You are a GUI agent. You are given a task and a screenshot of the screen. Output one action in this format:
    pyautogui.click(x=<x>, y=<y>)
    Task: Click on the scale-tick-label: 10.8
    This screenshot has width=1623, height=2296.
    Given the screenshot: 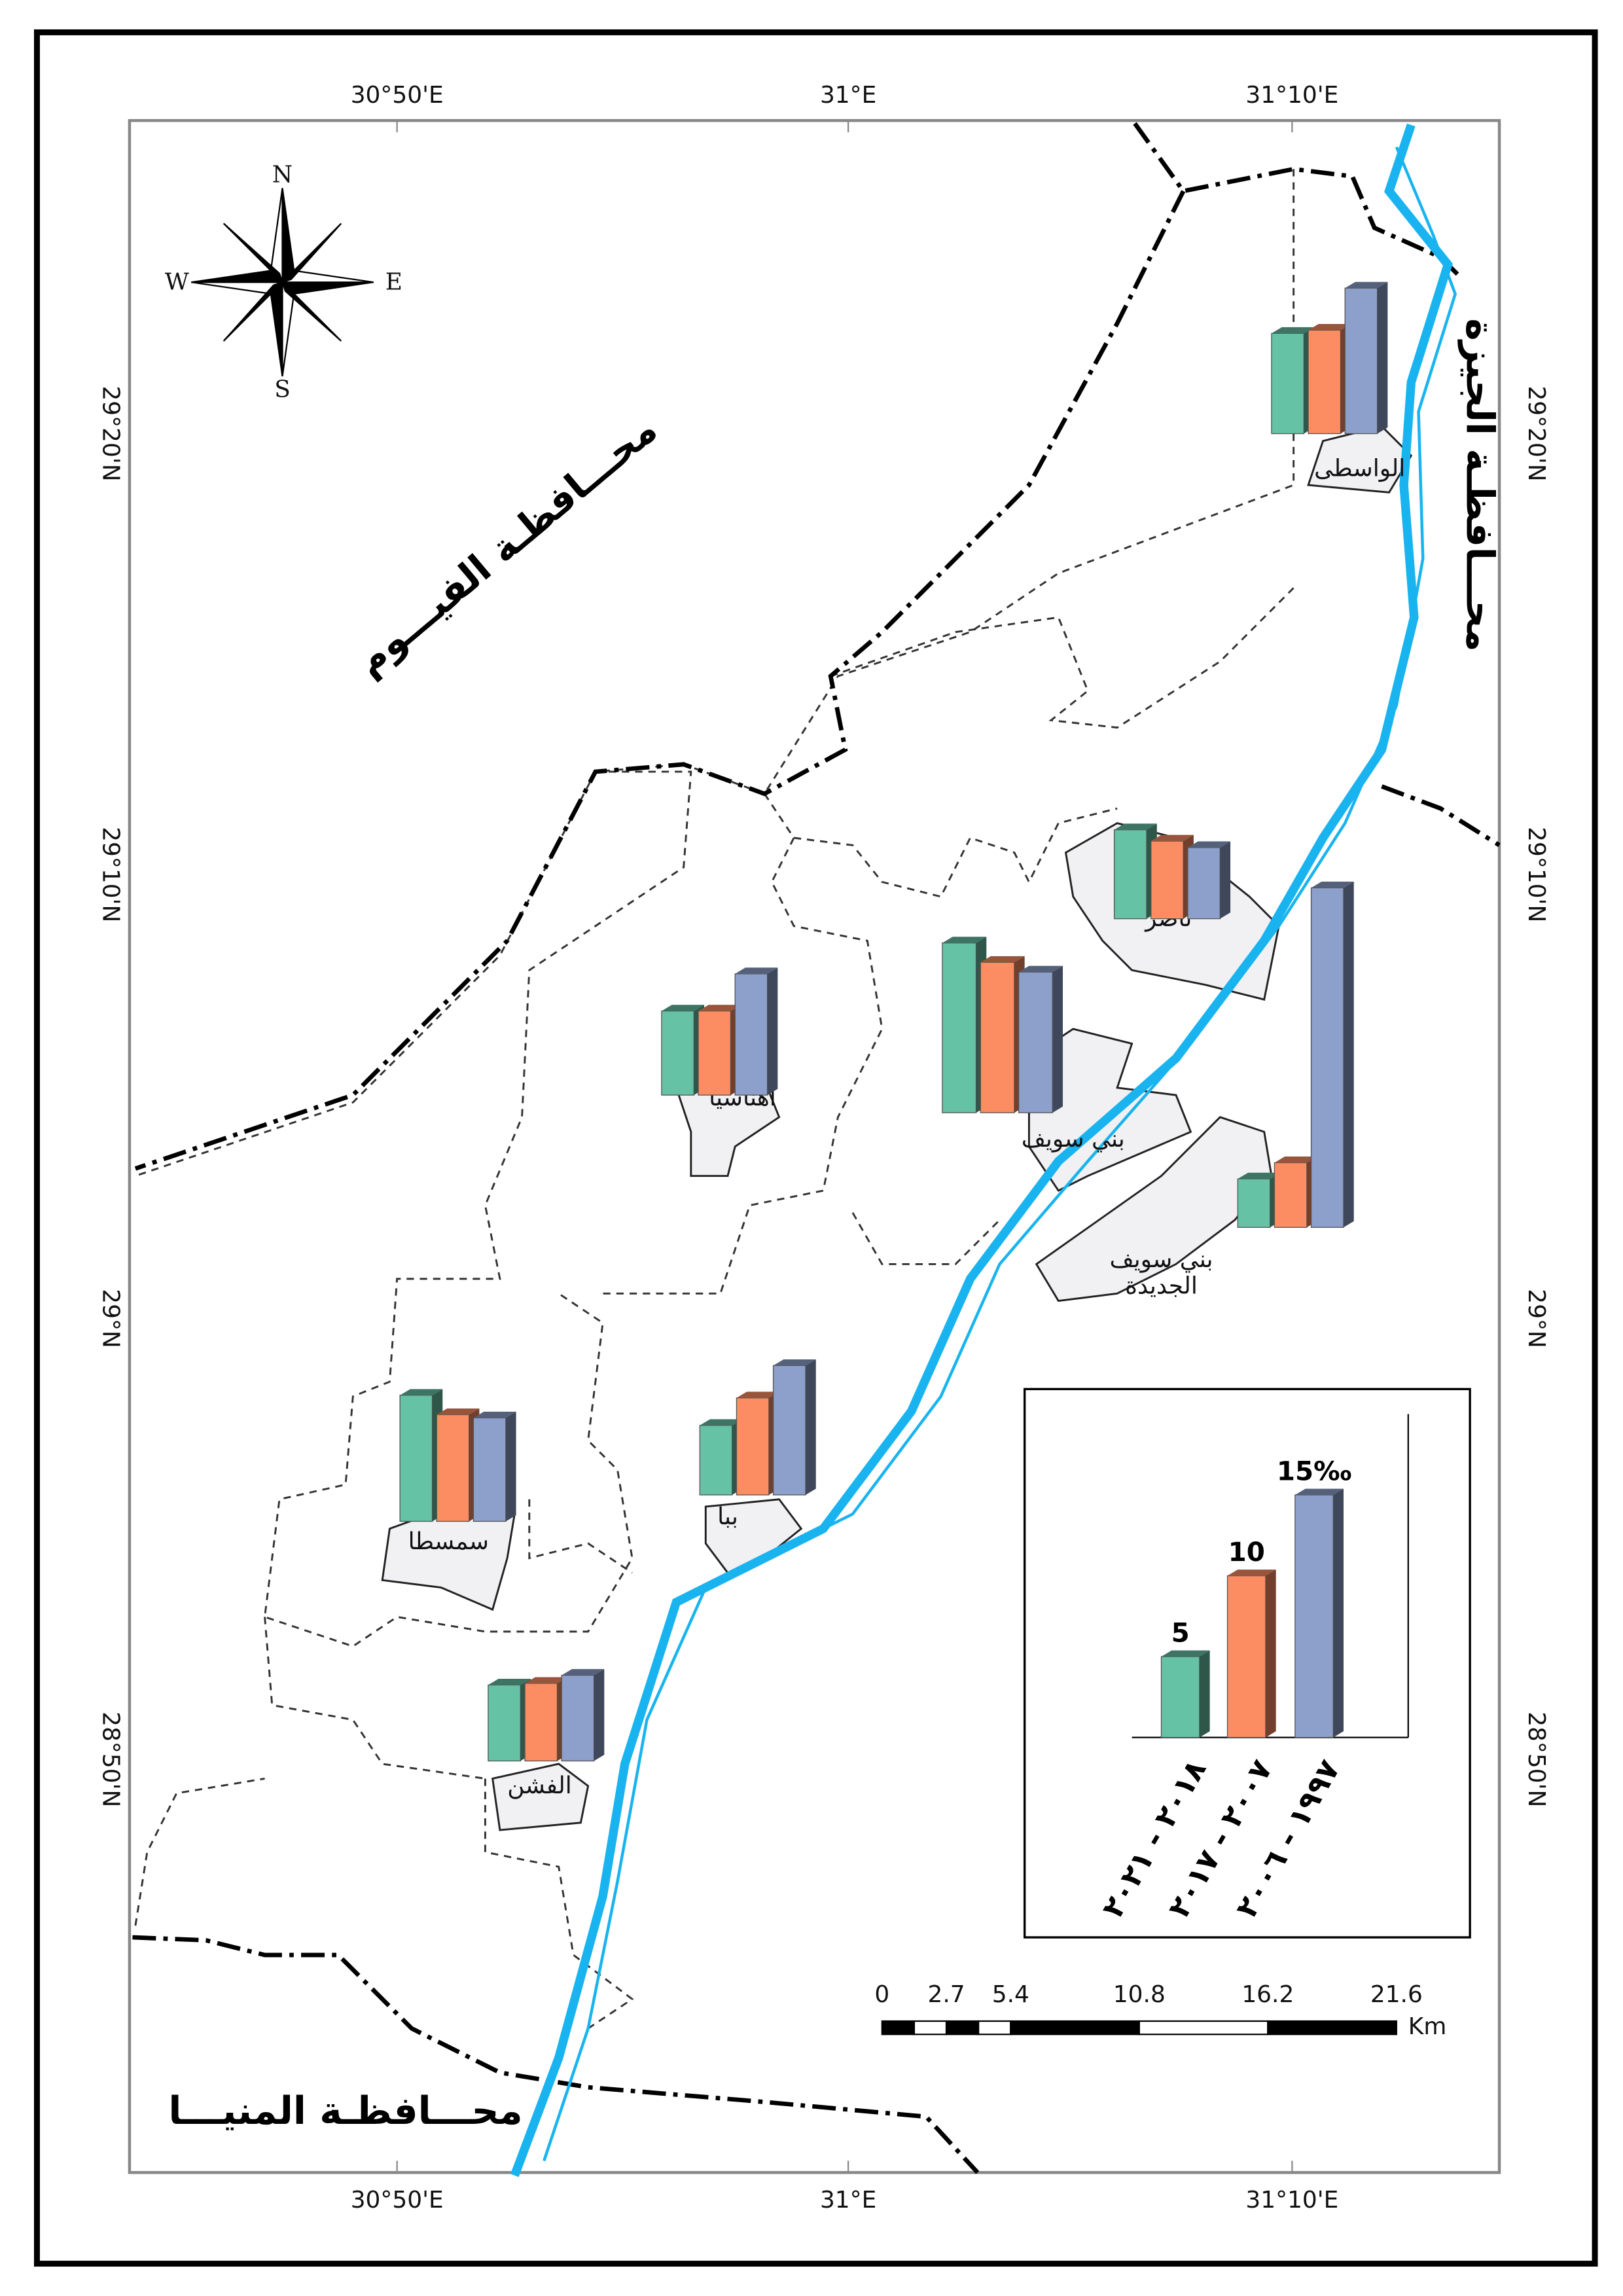 What is the action you would take?
    pyautogui.click(x=1139, y=1994)
    